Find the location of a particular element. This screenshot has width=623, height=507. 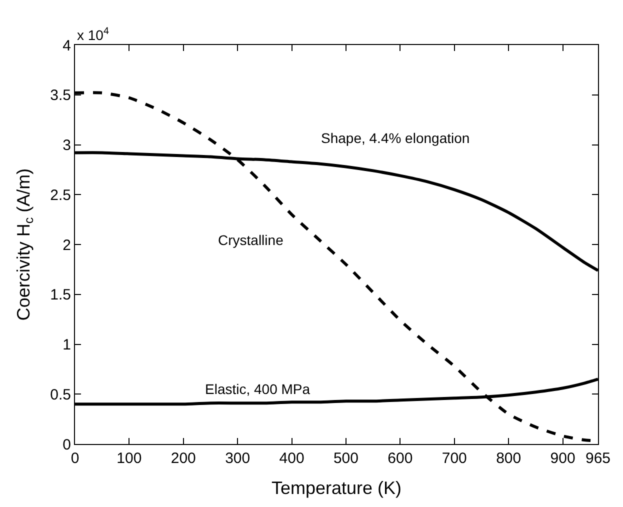

y-tick-label: 3 is located at coordinates (66, 145).